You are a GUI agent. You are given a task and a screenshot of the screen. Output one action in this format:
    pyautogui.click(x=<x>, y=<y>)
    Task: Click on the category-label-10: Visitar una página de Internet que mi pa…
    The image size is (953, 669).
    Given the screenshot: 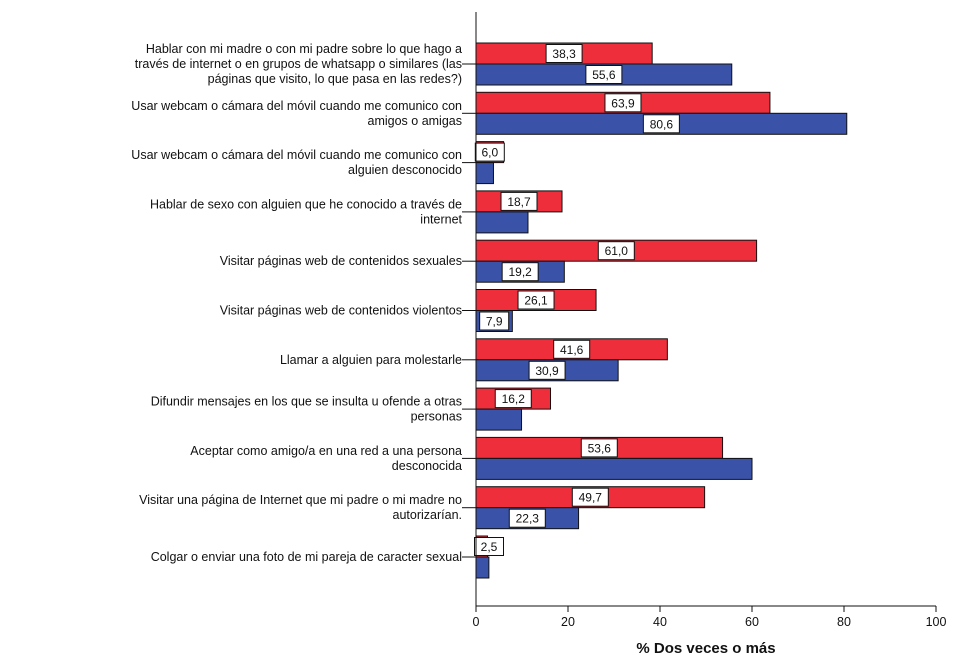 What is the action you would take?
    pyautogui.click(x=300, y=507)
    